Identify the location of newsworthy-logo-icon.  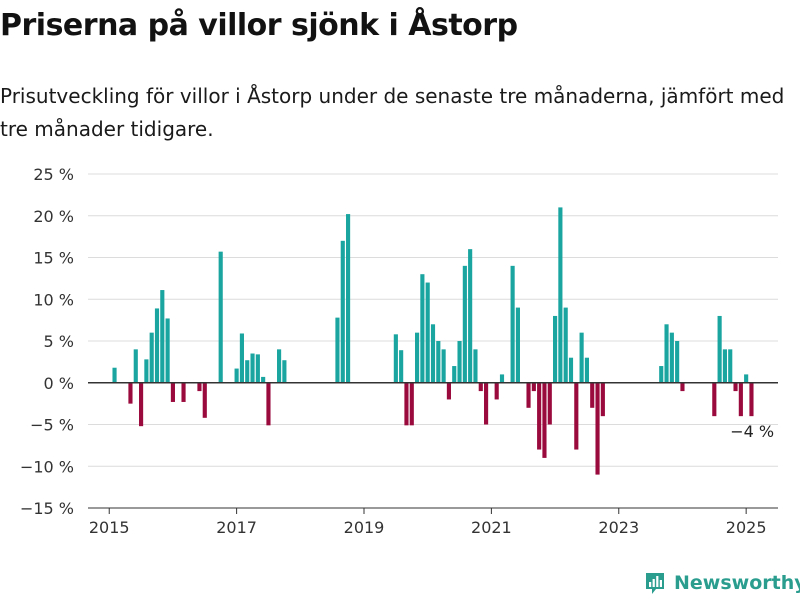
(655, 583).